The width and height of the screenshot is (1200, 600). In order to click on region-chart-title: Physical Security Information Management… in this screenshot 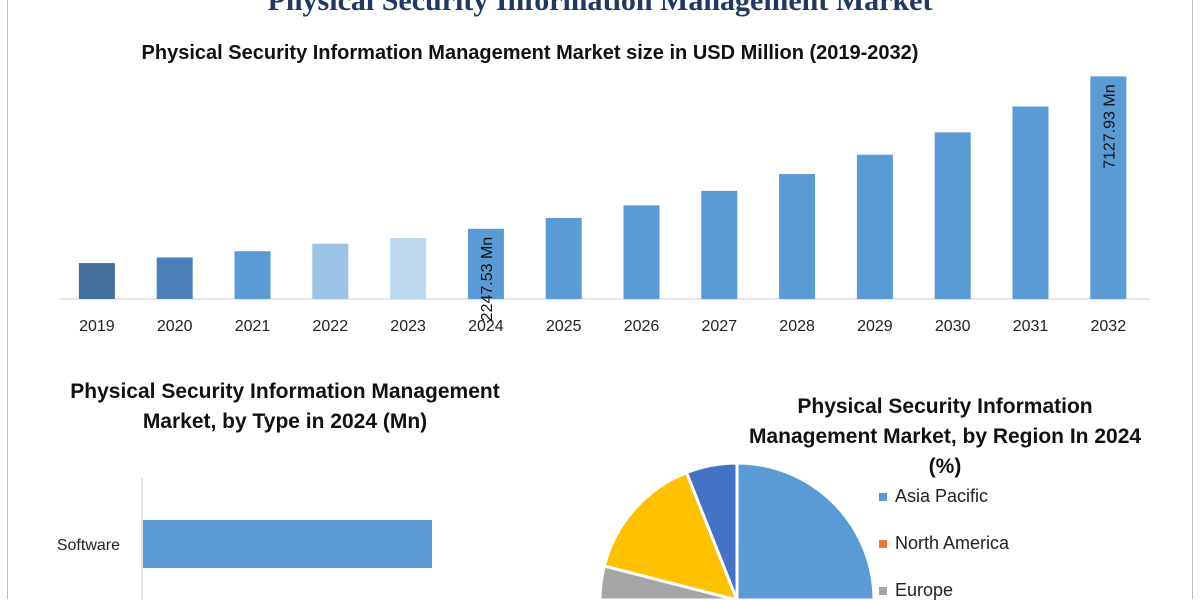, I will do `click(945, 436)`.